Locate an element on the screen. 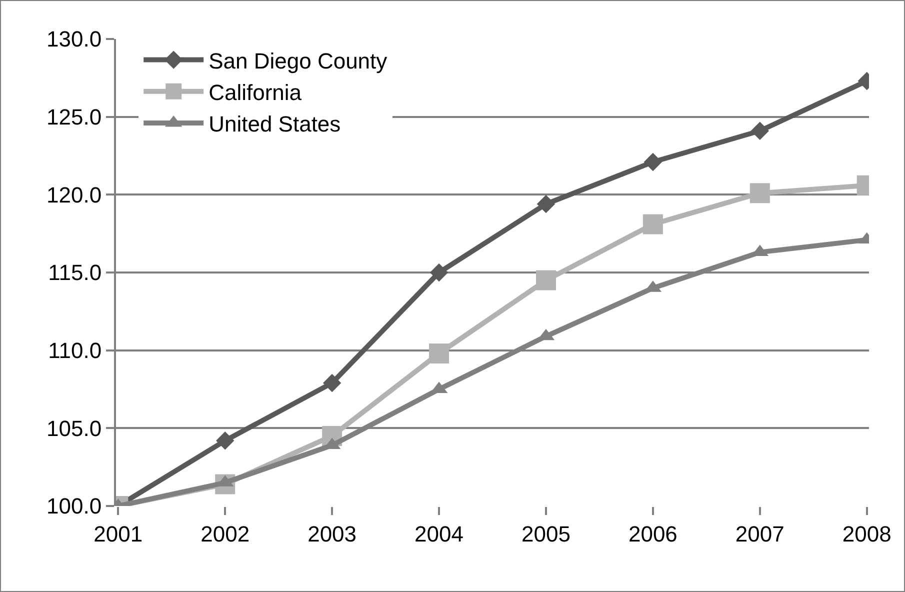  x-tick-label: 2008 is located at coordinates (867, 533).